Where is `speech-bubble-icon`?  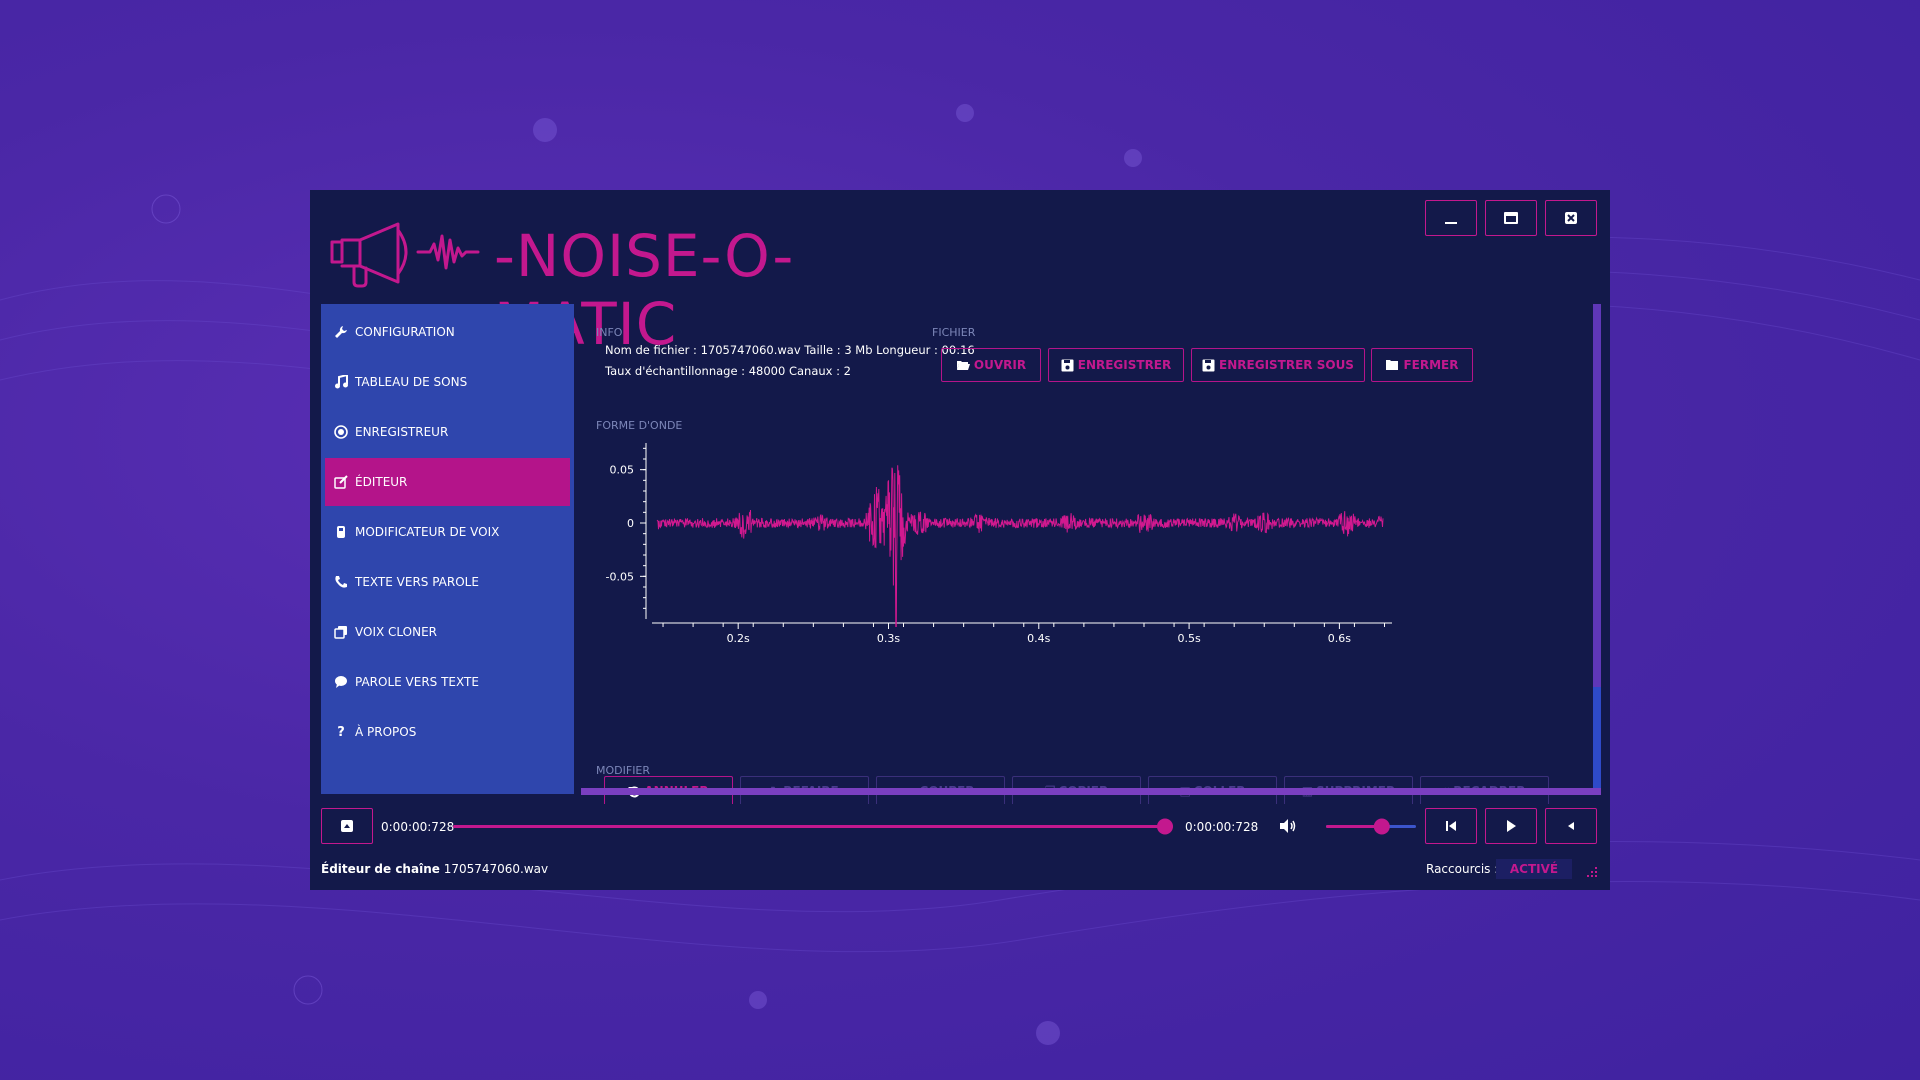 speech-bubble-icon is located at coordinates (341, 682).